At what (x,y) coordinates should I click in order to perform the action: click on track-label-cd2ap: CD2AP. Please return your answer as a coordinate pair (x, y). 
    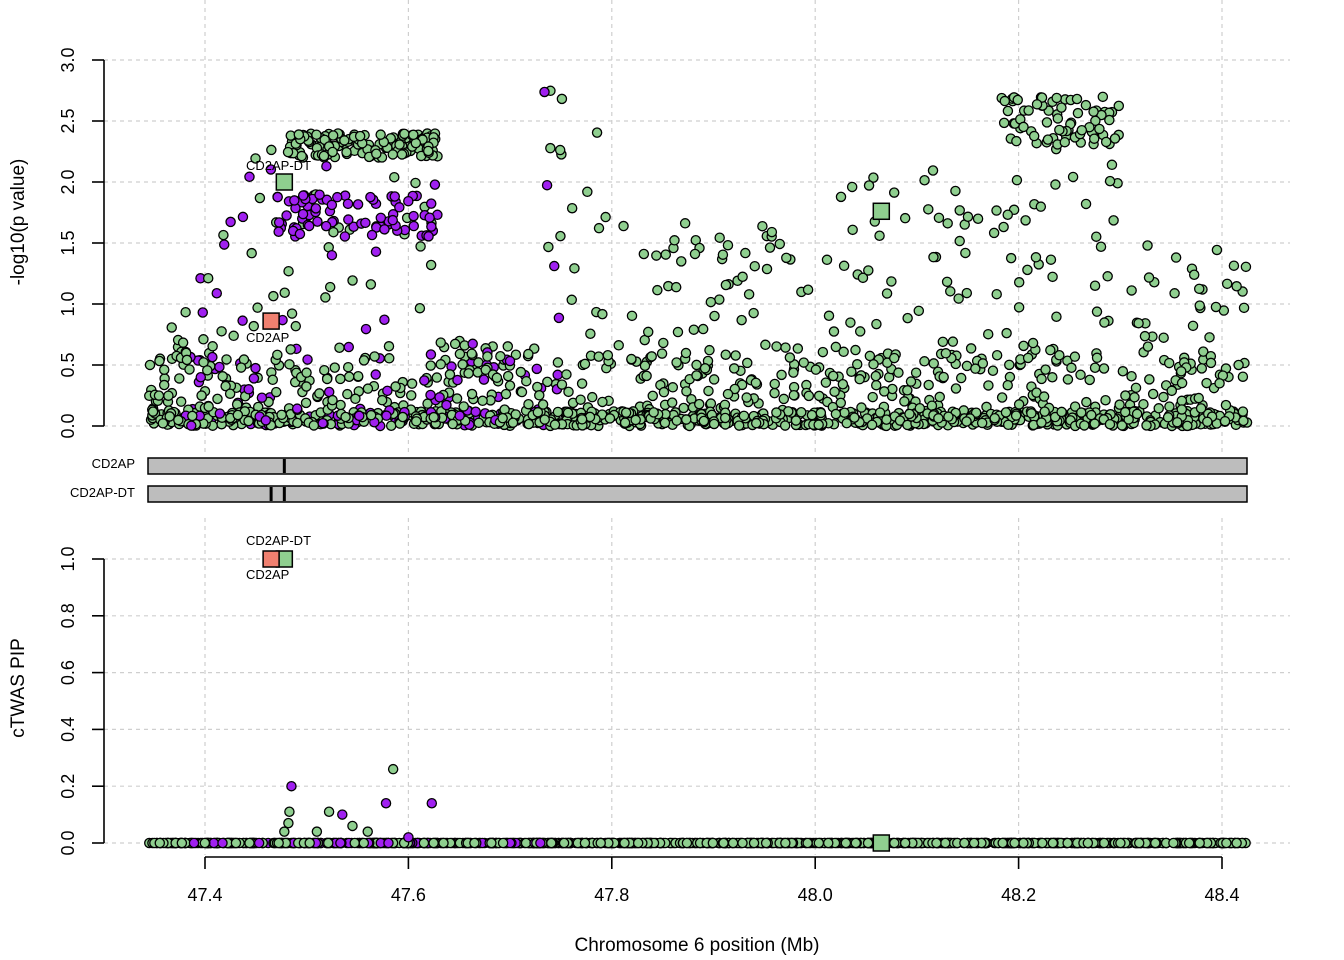
    Looking at the image, I should click on (113, 463).